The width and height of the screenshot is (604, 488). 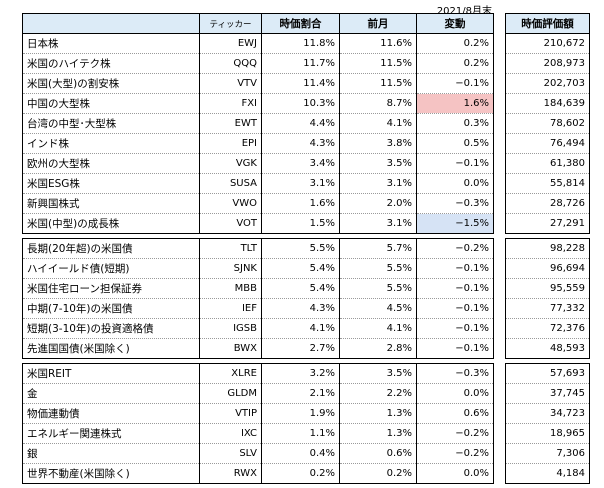 I want to click on market-value-cell: 76,494, so click(x=547, y=143).